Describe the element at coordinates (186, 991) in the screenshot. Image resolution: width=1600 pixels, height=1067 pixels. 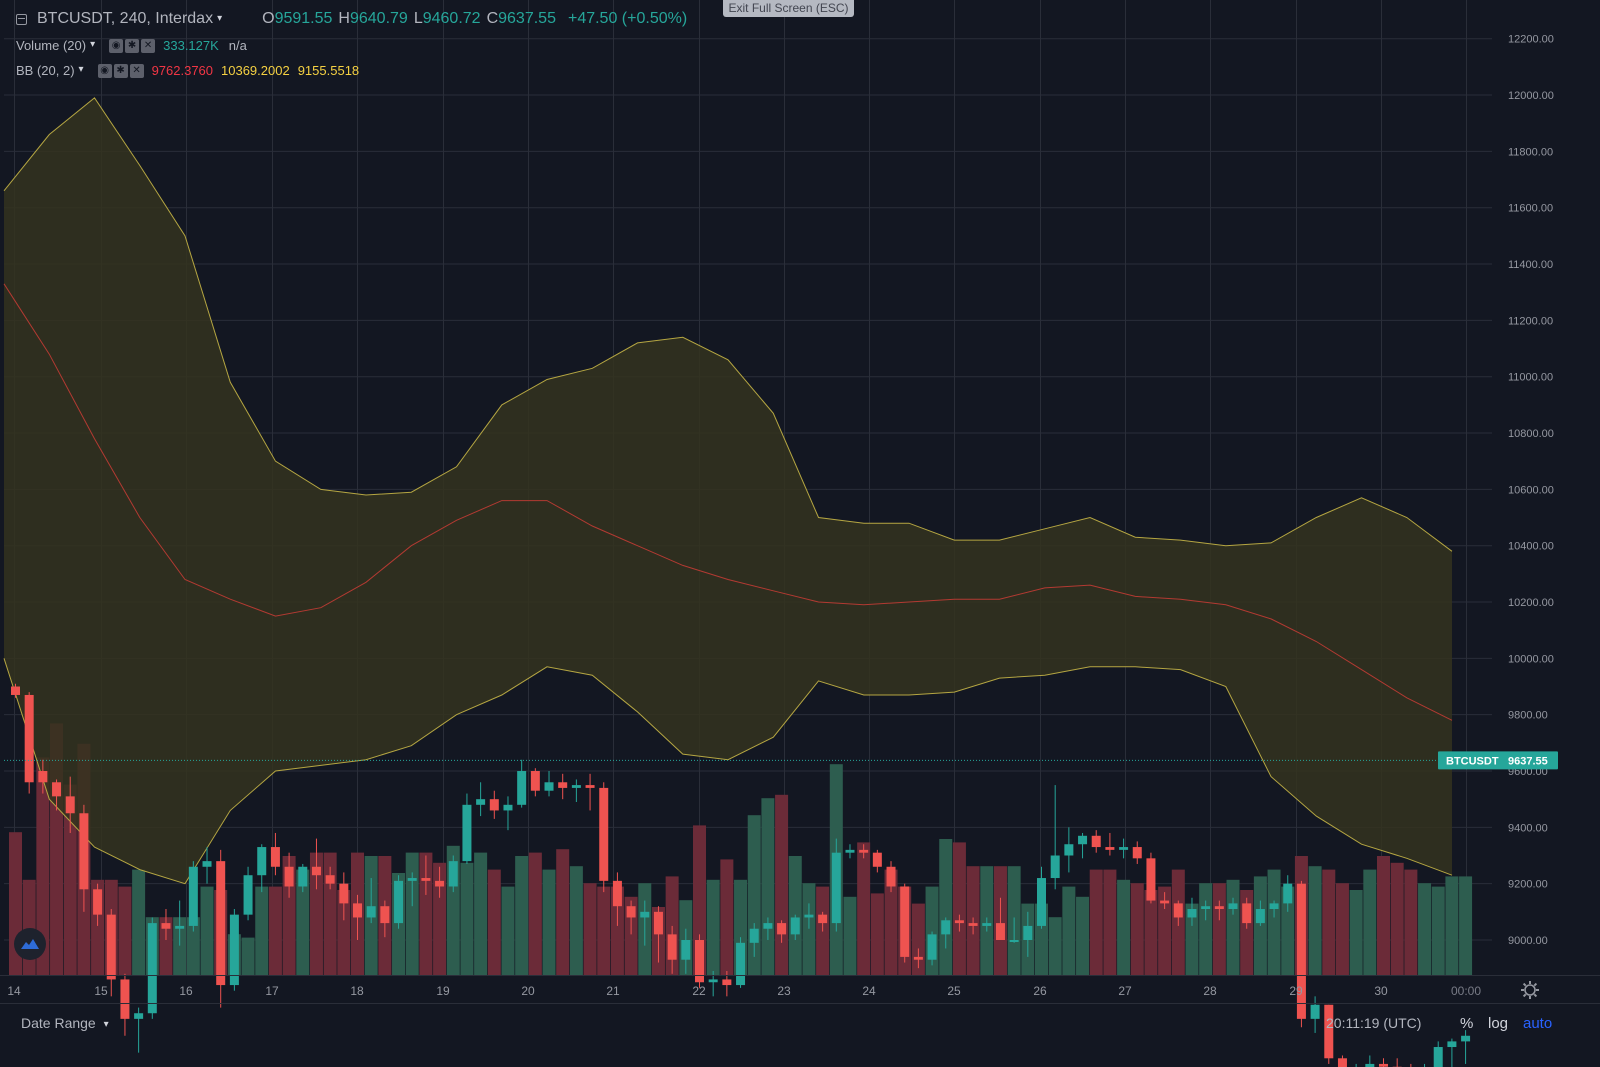
I see `time-tick-label: 16` at that location.